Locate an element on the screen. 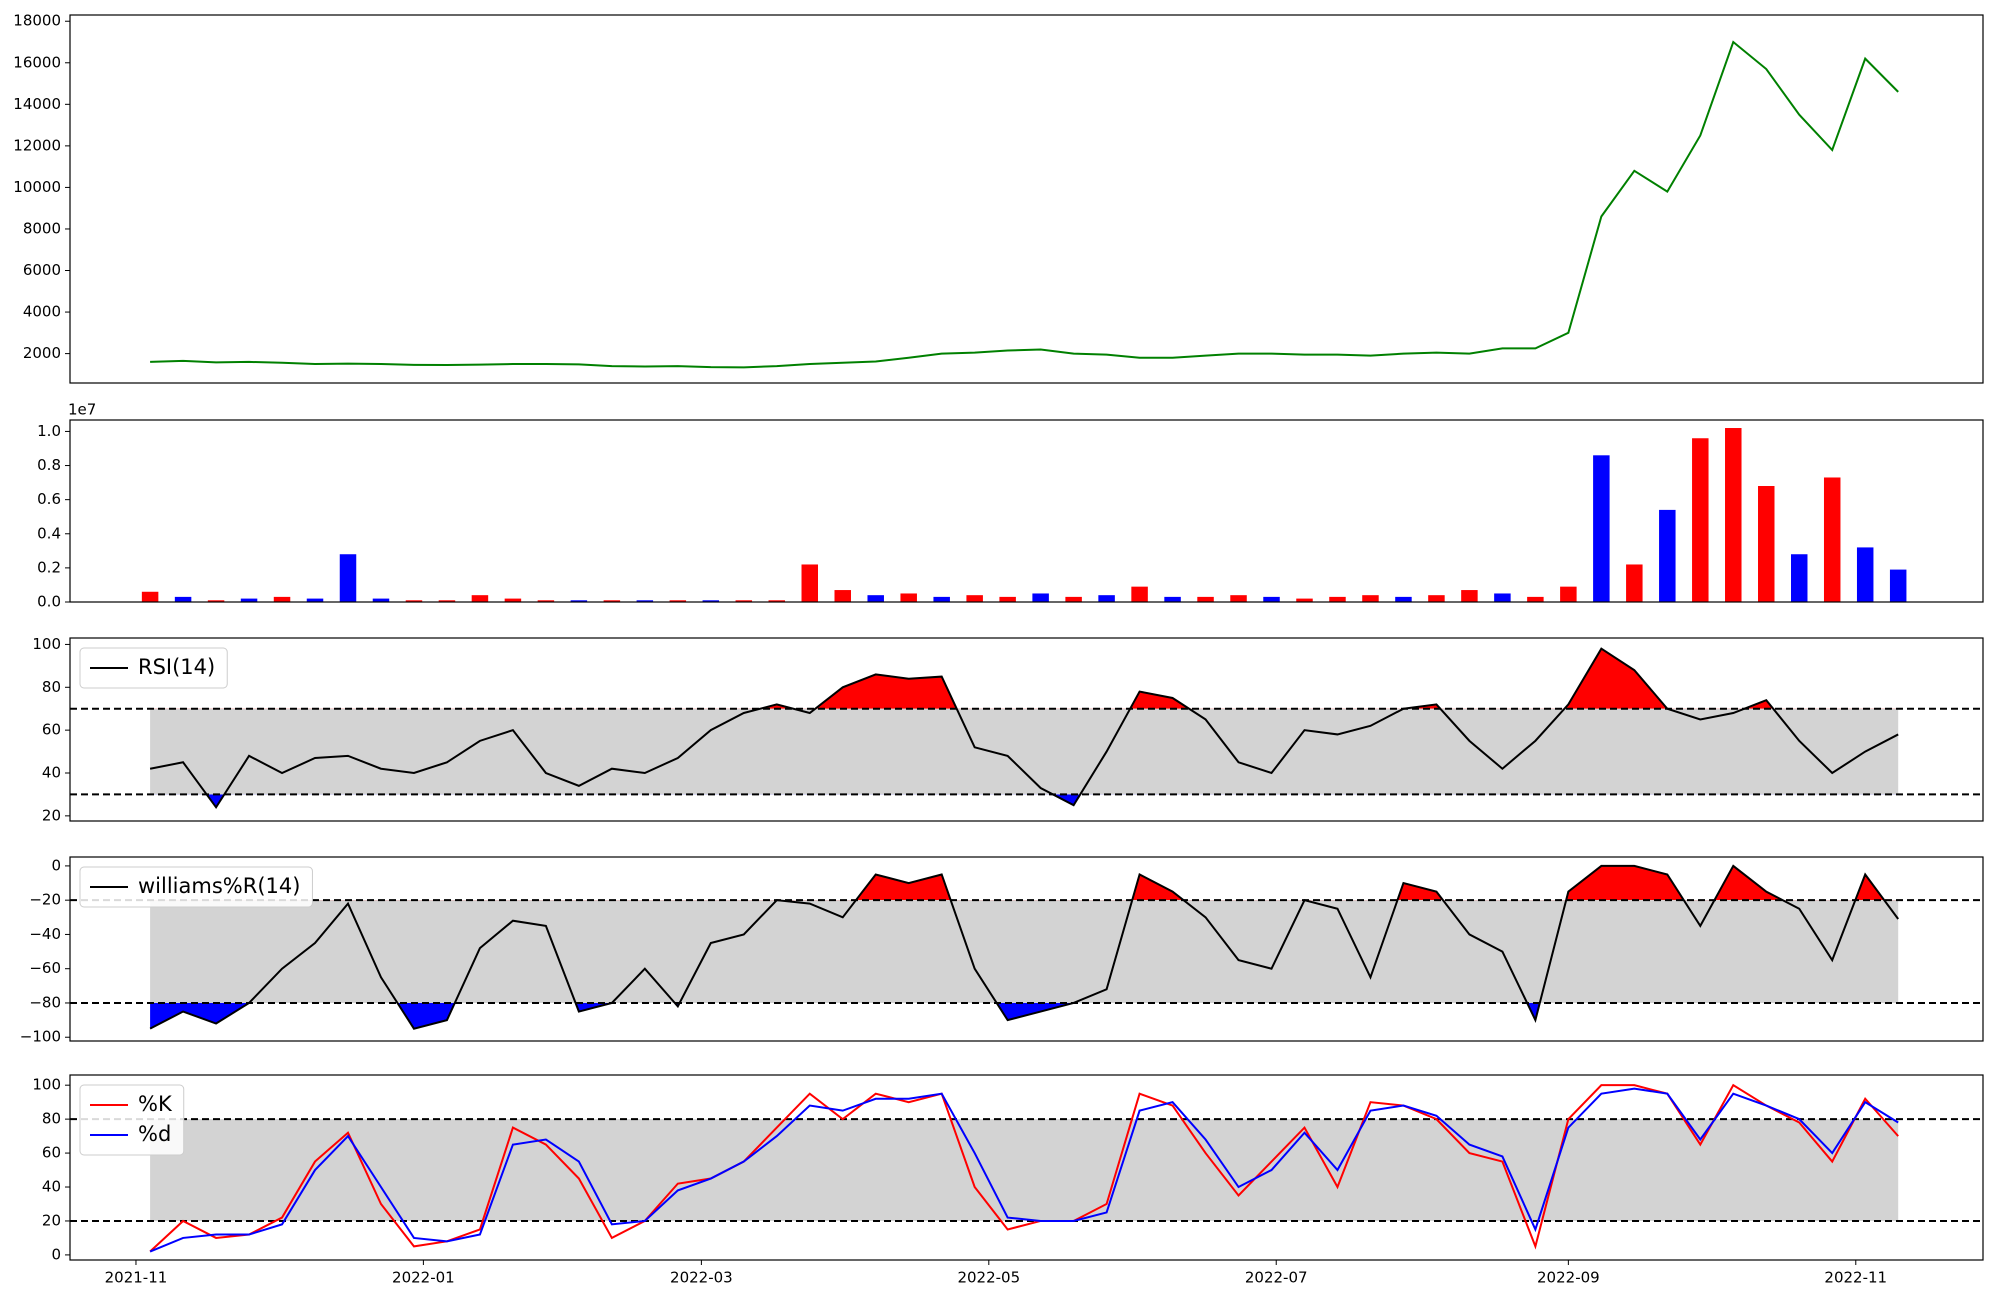  y-tick-label: 1.0 is located at coordinates (49, 431).